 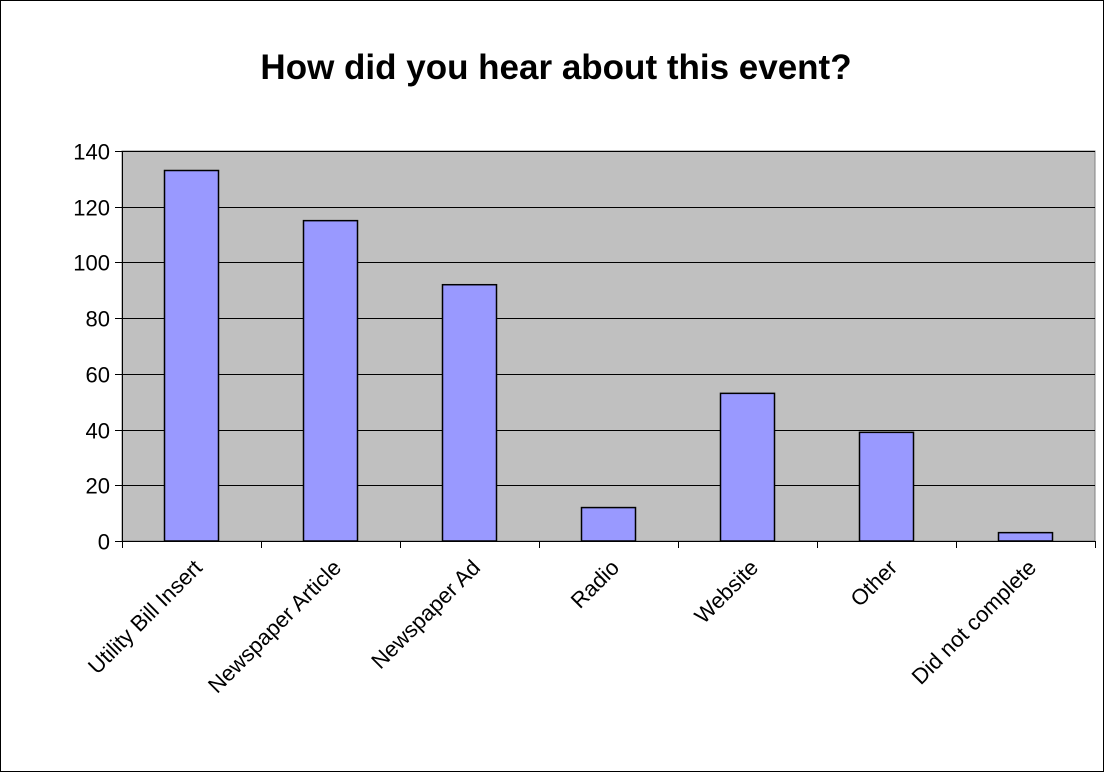 I want to click on y-tick-label: 0, so click(x=104, y=542).